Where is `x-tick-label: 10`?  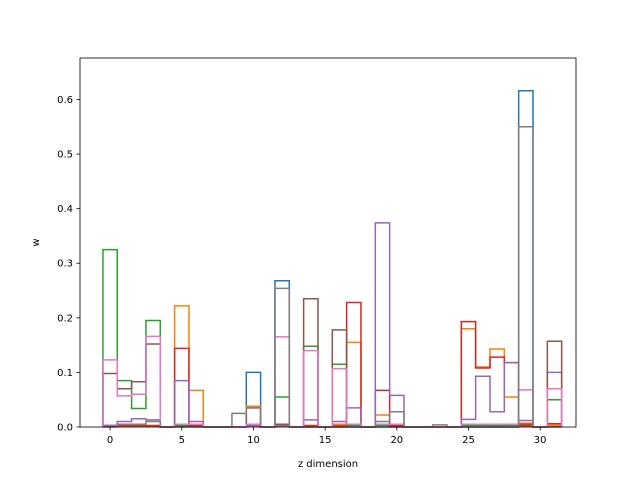 x-tick-label: 10 is located at coordinates (253, 440).